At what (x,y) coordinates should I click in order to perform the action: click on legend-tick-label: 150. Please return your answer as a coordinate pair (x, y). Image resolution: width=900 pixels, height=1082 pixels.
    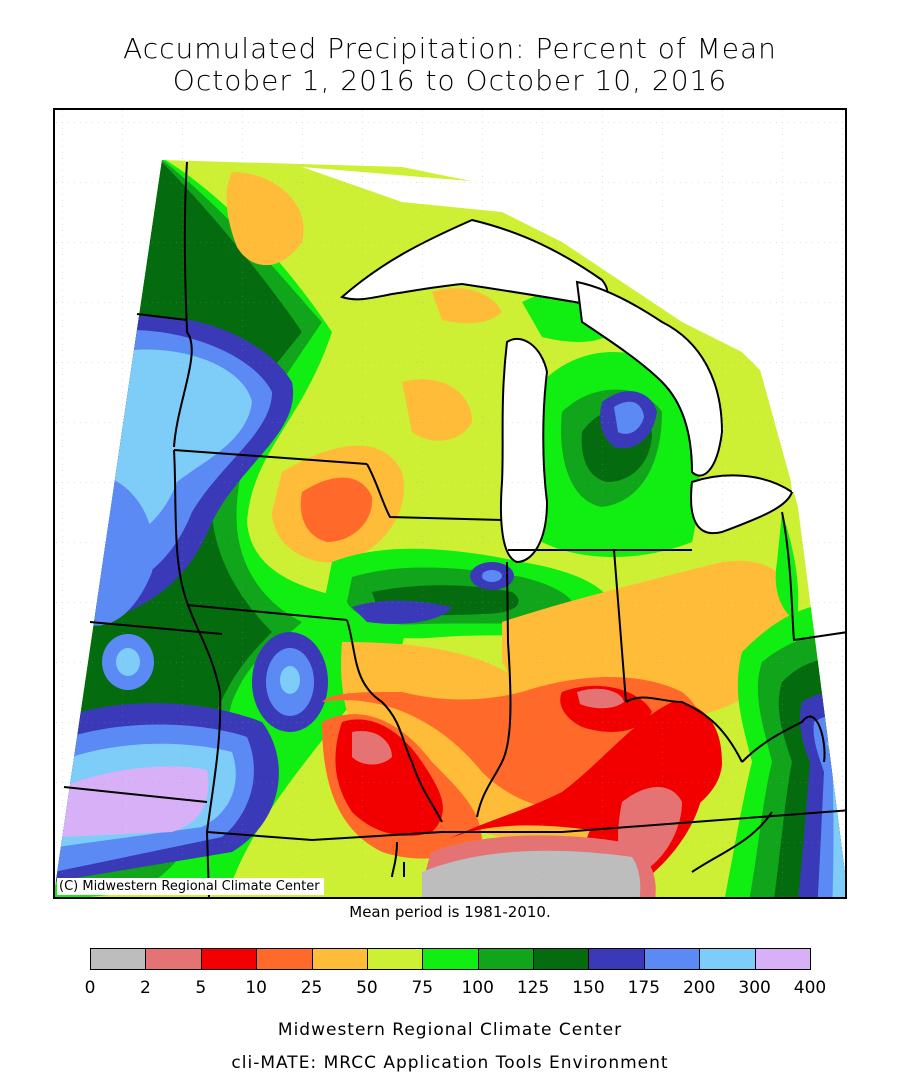
    Looking at the image, I should click on (588, 988).